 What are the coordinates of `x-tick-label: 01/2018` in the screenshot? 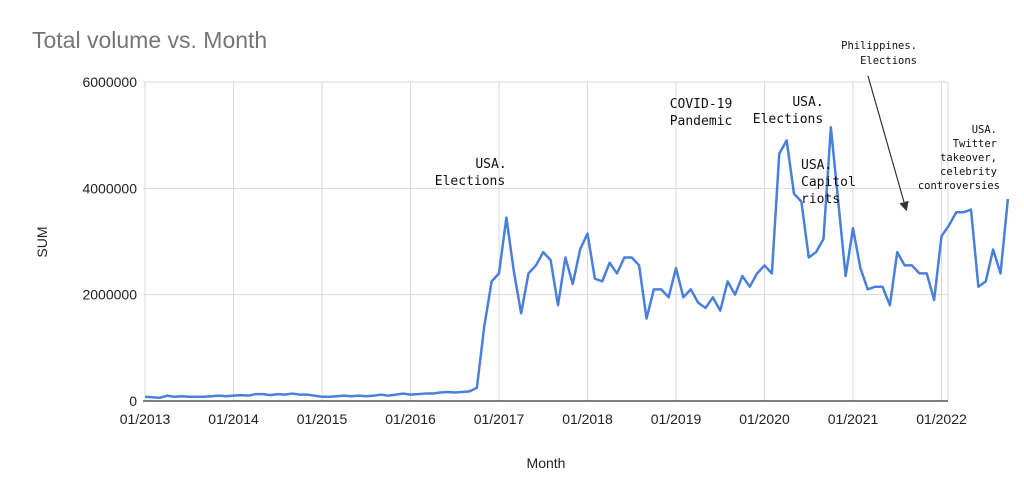 It's located at (587, 419).